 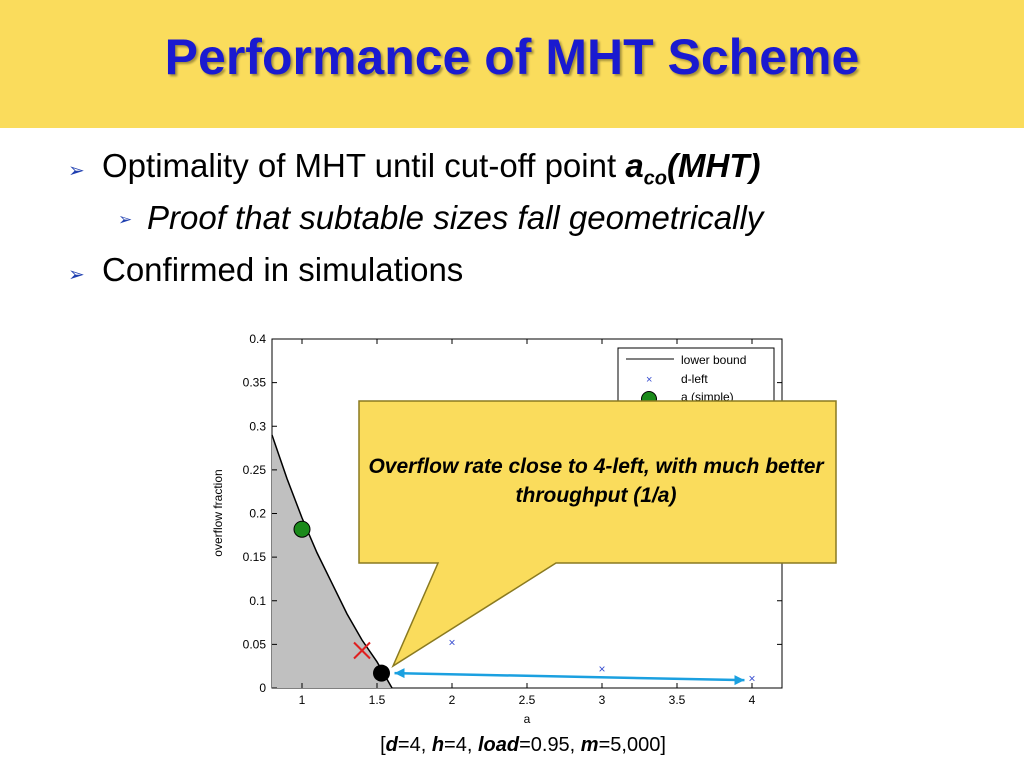 What do you see at coordinates (302, 529) in the screenshot?
I see `simple-point` at bounding box center [302, 529].